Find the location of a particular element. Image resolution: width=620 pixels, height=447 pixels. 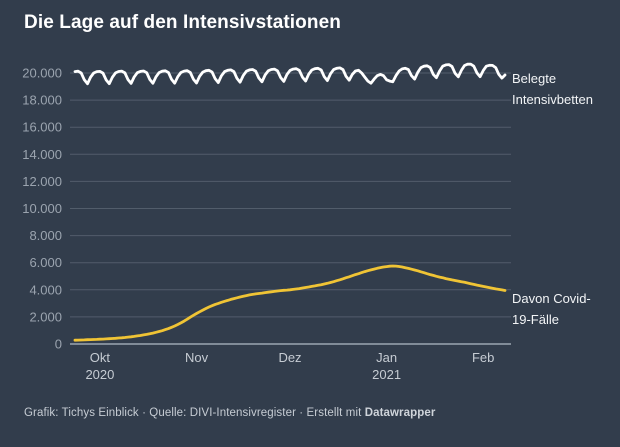

series-label-beds: Belegte Intensivbetten is located at coordinates (552, 89).